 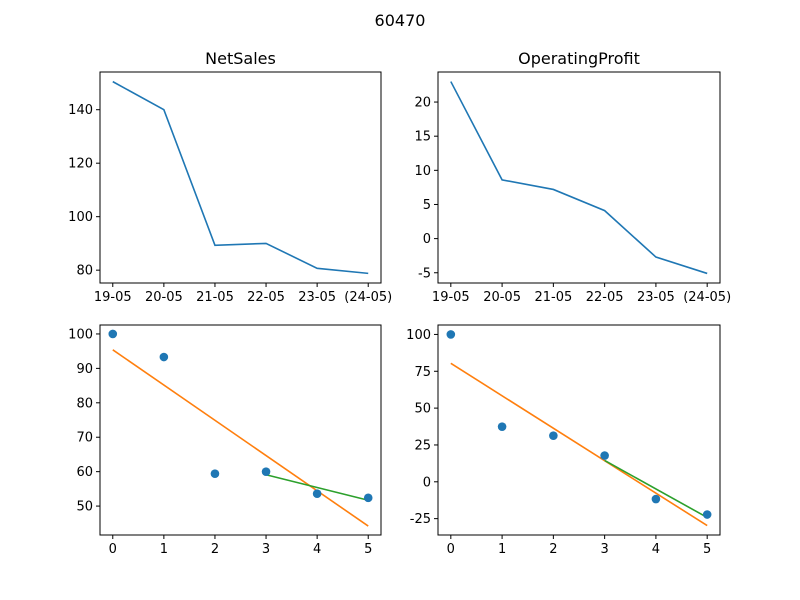 What do you see at coordinates (80, 164) in the screenshot?
I see `y-tick-label: 120` at bounding box center [80, 164].